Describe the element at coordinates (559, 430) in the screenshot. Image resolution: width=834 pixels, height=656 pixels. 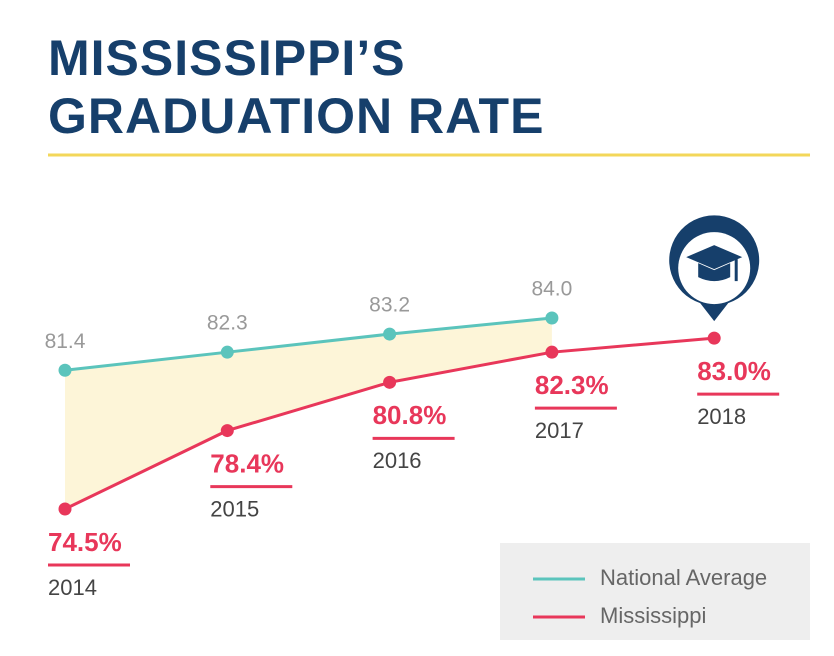
I see `x-tick-label: 2017` at that location.